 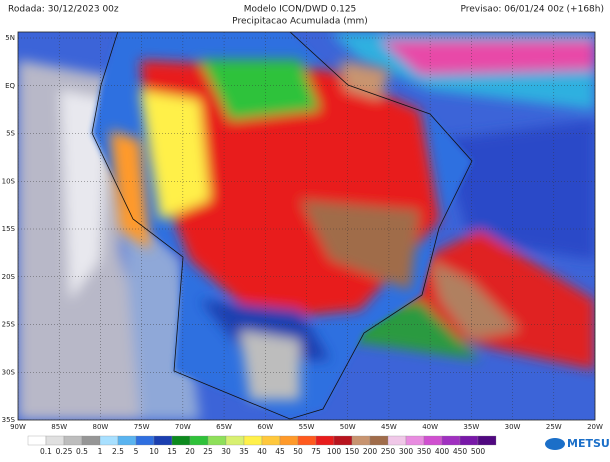 What do you see at coordinates (442, 451) in the screenshot?
I see `colorbar-label: 400` at bounding box center [442, 451].